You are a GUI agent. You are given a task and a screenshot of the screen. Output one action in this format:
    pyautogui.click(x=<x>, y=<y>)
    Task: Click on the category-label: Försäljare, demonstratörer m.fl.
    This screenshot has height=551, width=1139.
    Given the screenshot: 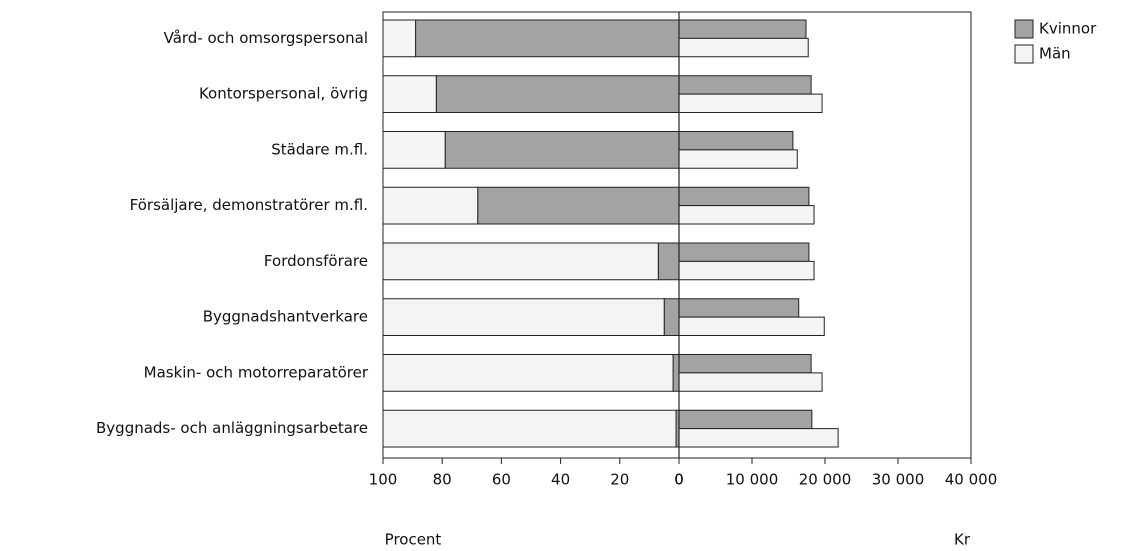 What is the action you would take?
    pyautogui.click(x=249, y=205)
    